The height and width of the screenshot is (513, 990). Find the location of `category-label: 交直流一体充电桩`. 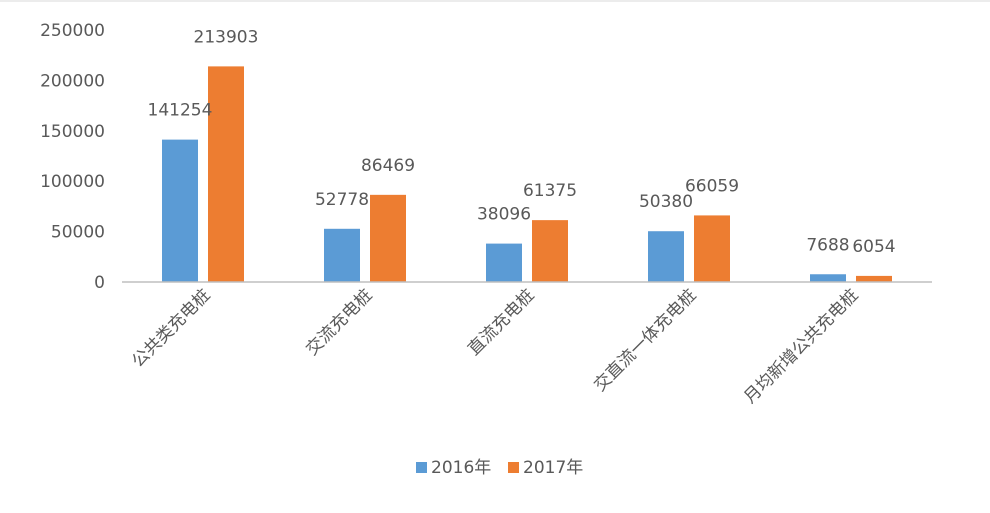

category-label: 交直流一体充电桩 is located at coordinates (645, 340).